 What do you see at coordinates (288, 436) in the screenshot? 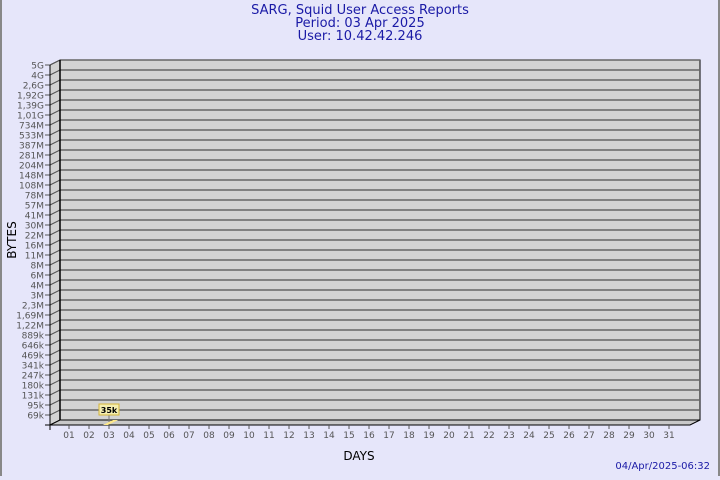
I see `x-tick-label: 12` at bounding box center [288, 436].